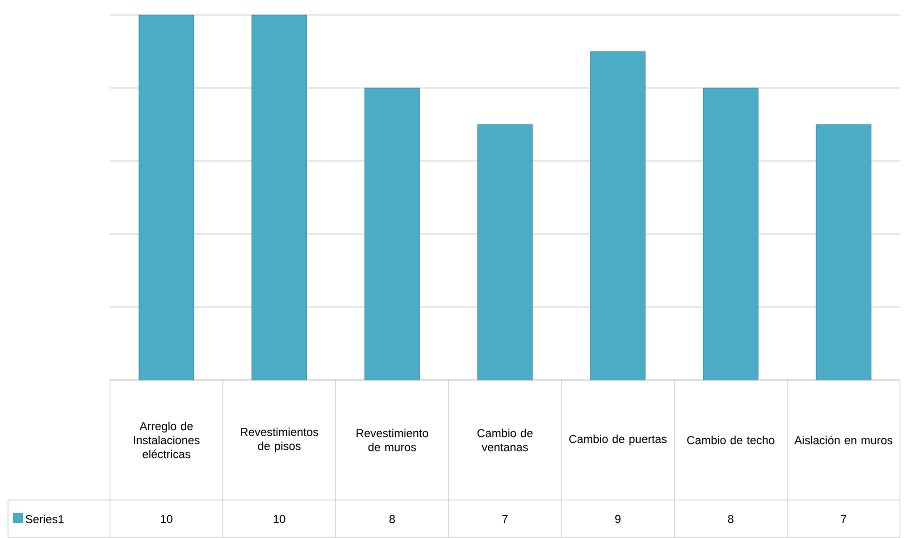 The height and width of the screenshot is (538, 909). I want to click on legend-label: Series1, so click(45, 519).